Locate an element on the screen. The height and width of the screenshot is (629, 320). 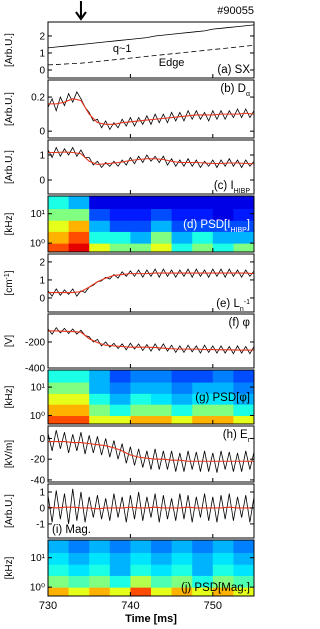
panel-label: (e) Ln-1 is located at coordinates (233, 305).